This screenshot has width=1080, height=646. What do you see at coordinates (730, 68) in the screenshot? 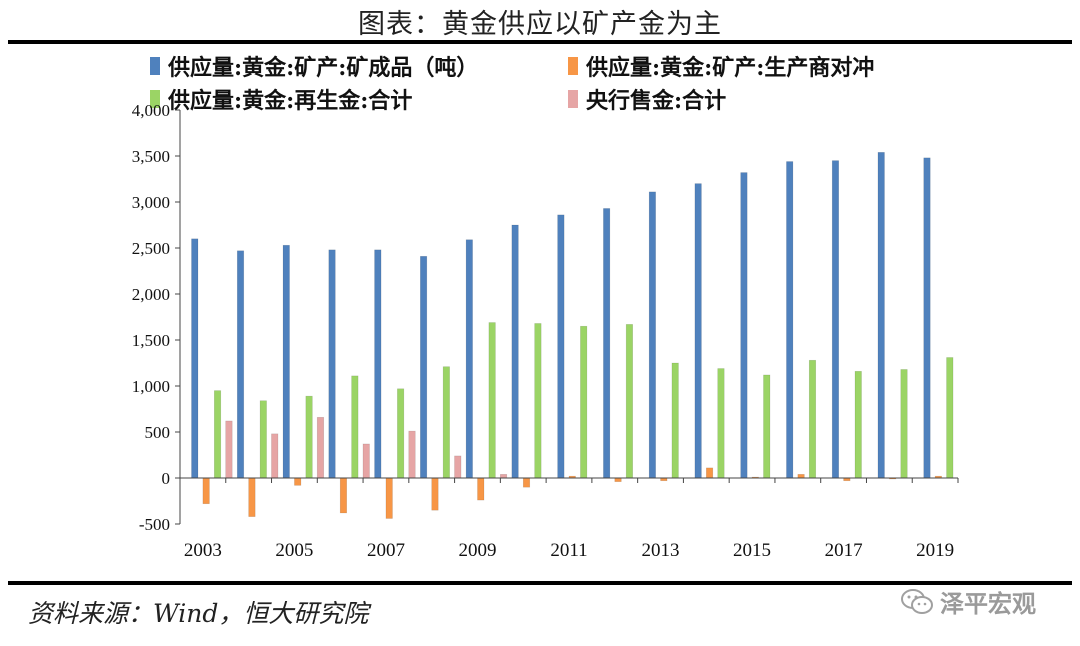
I see `legend-label-producer-hedging: 供应量:黄金:矿产:生产商对冲` at bounding box center [730, 68].